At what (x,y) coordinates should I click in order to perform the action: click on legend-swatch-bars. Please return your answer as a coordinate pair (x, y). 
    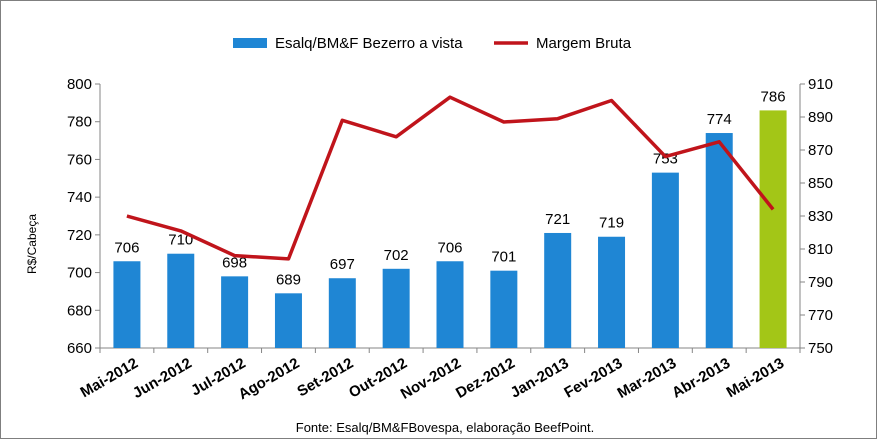
    Looking at the image, I should click on (250, 43).